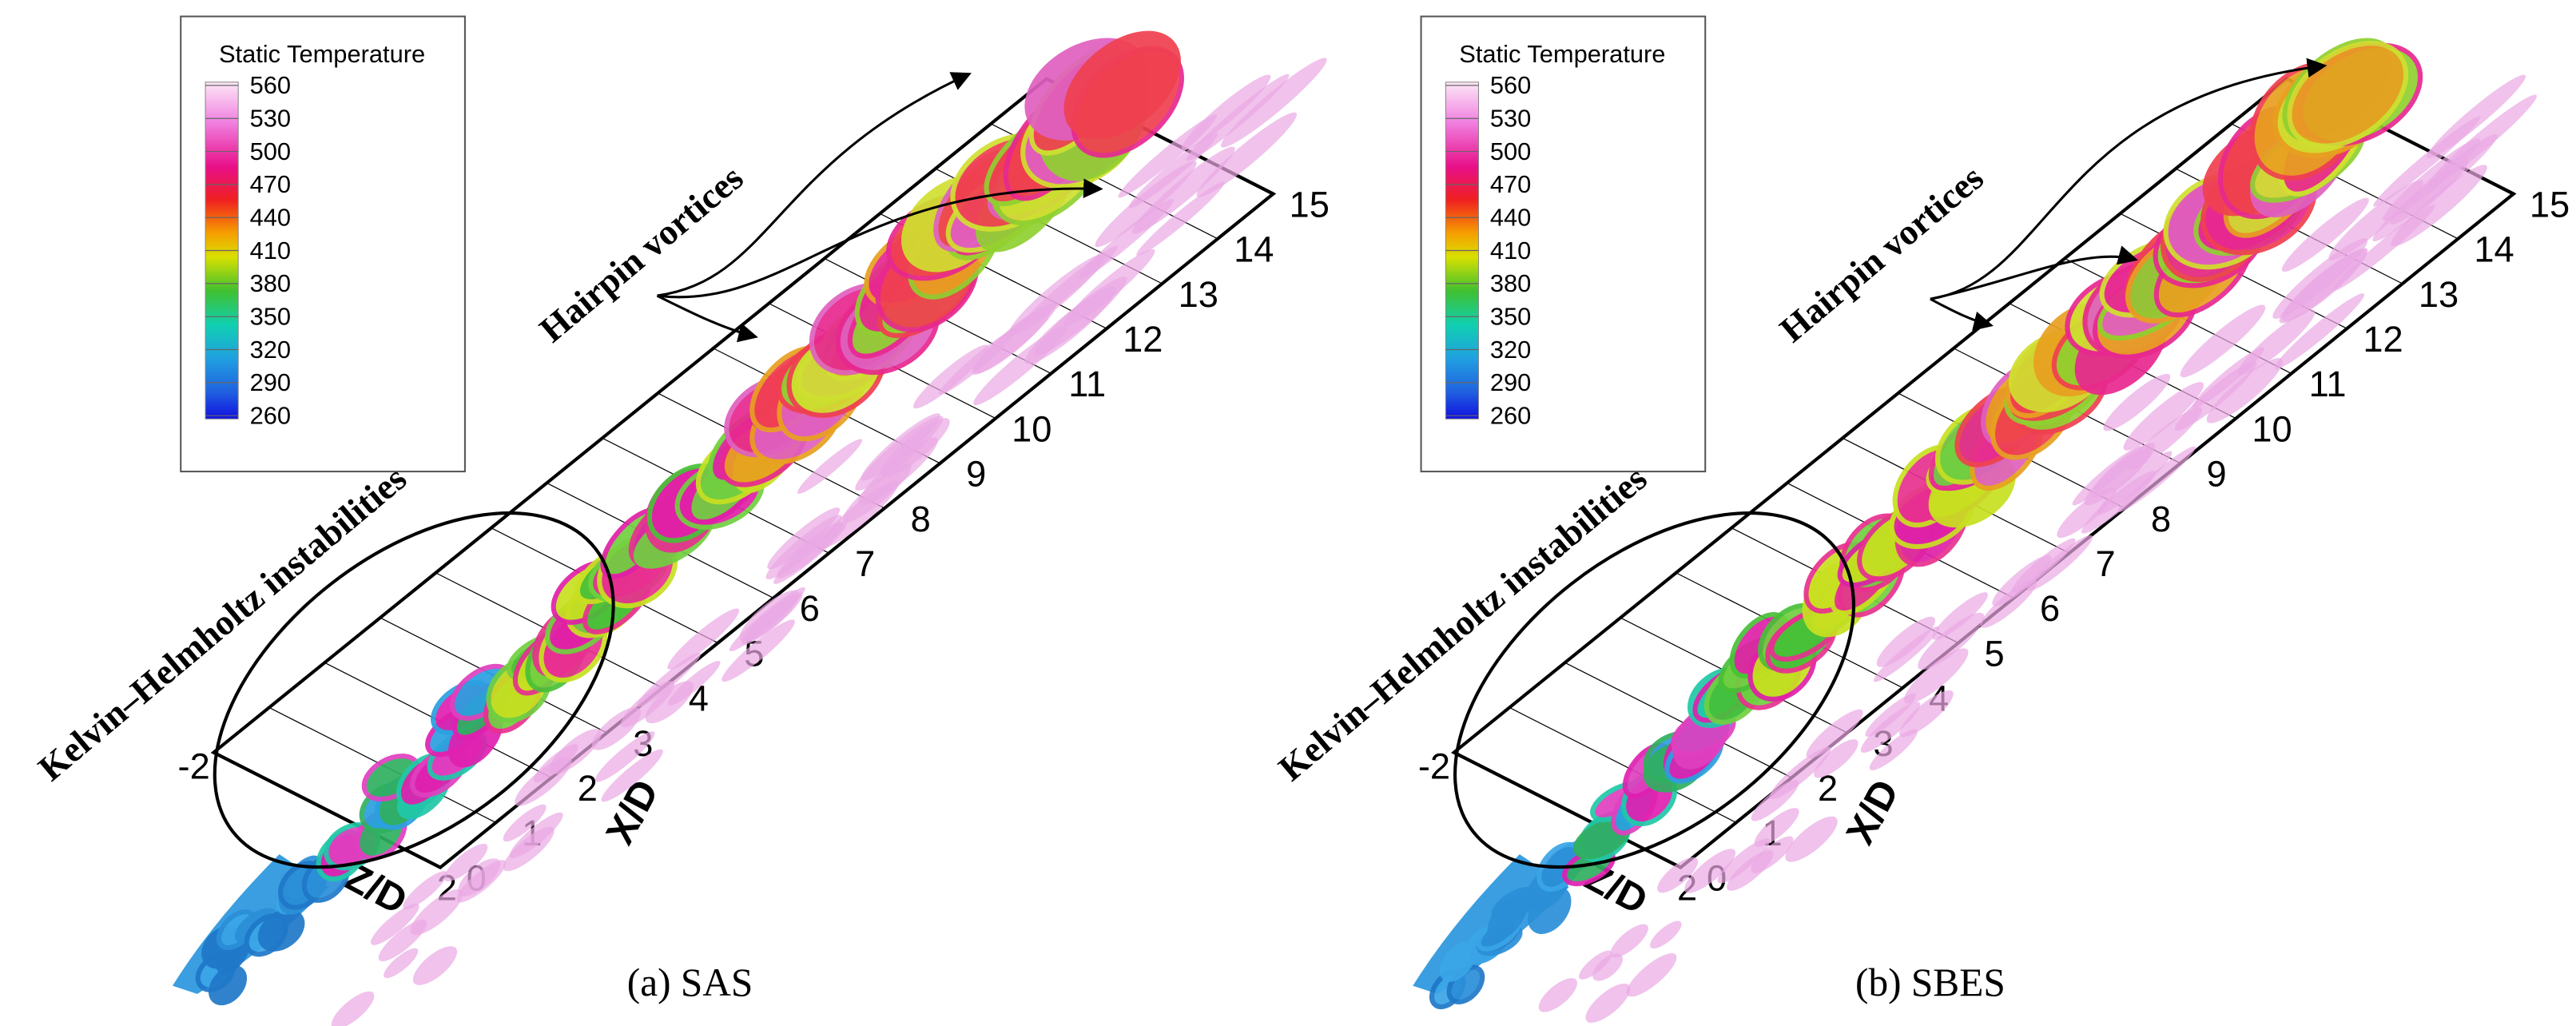  Describe the element at coordinates (1510, 415) in the screenshot. I see `legend-label: 260` at that location.